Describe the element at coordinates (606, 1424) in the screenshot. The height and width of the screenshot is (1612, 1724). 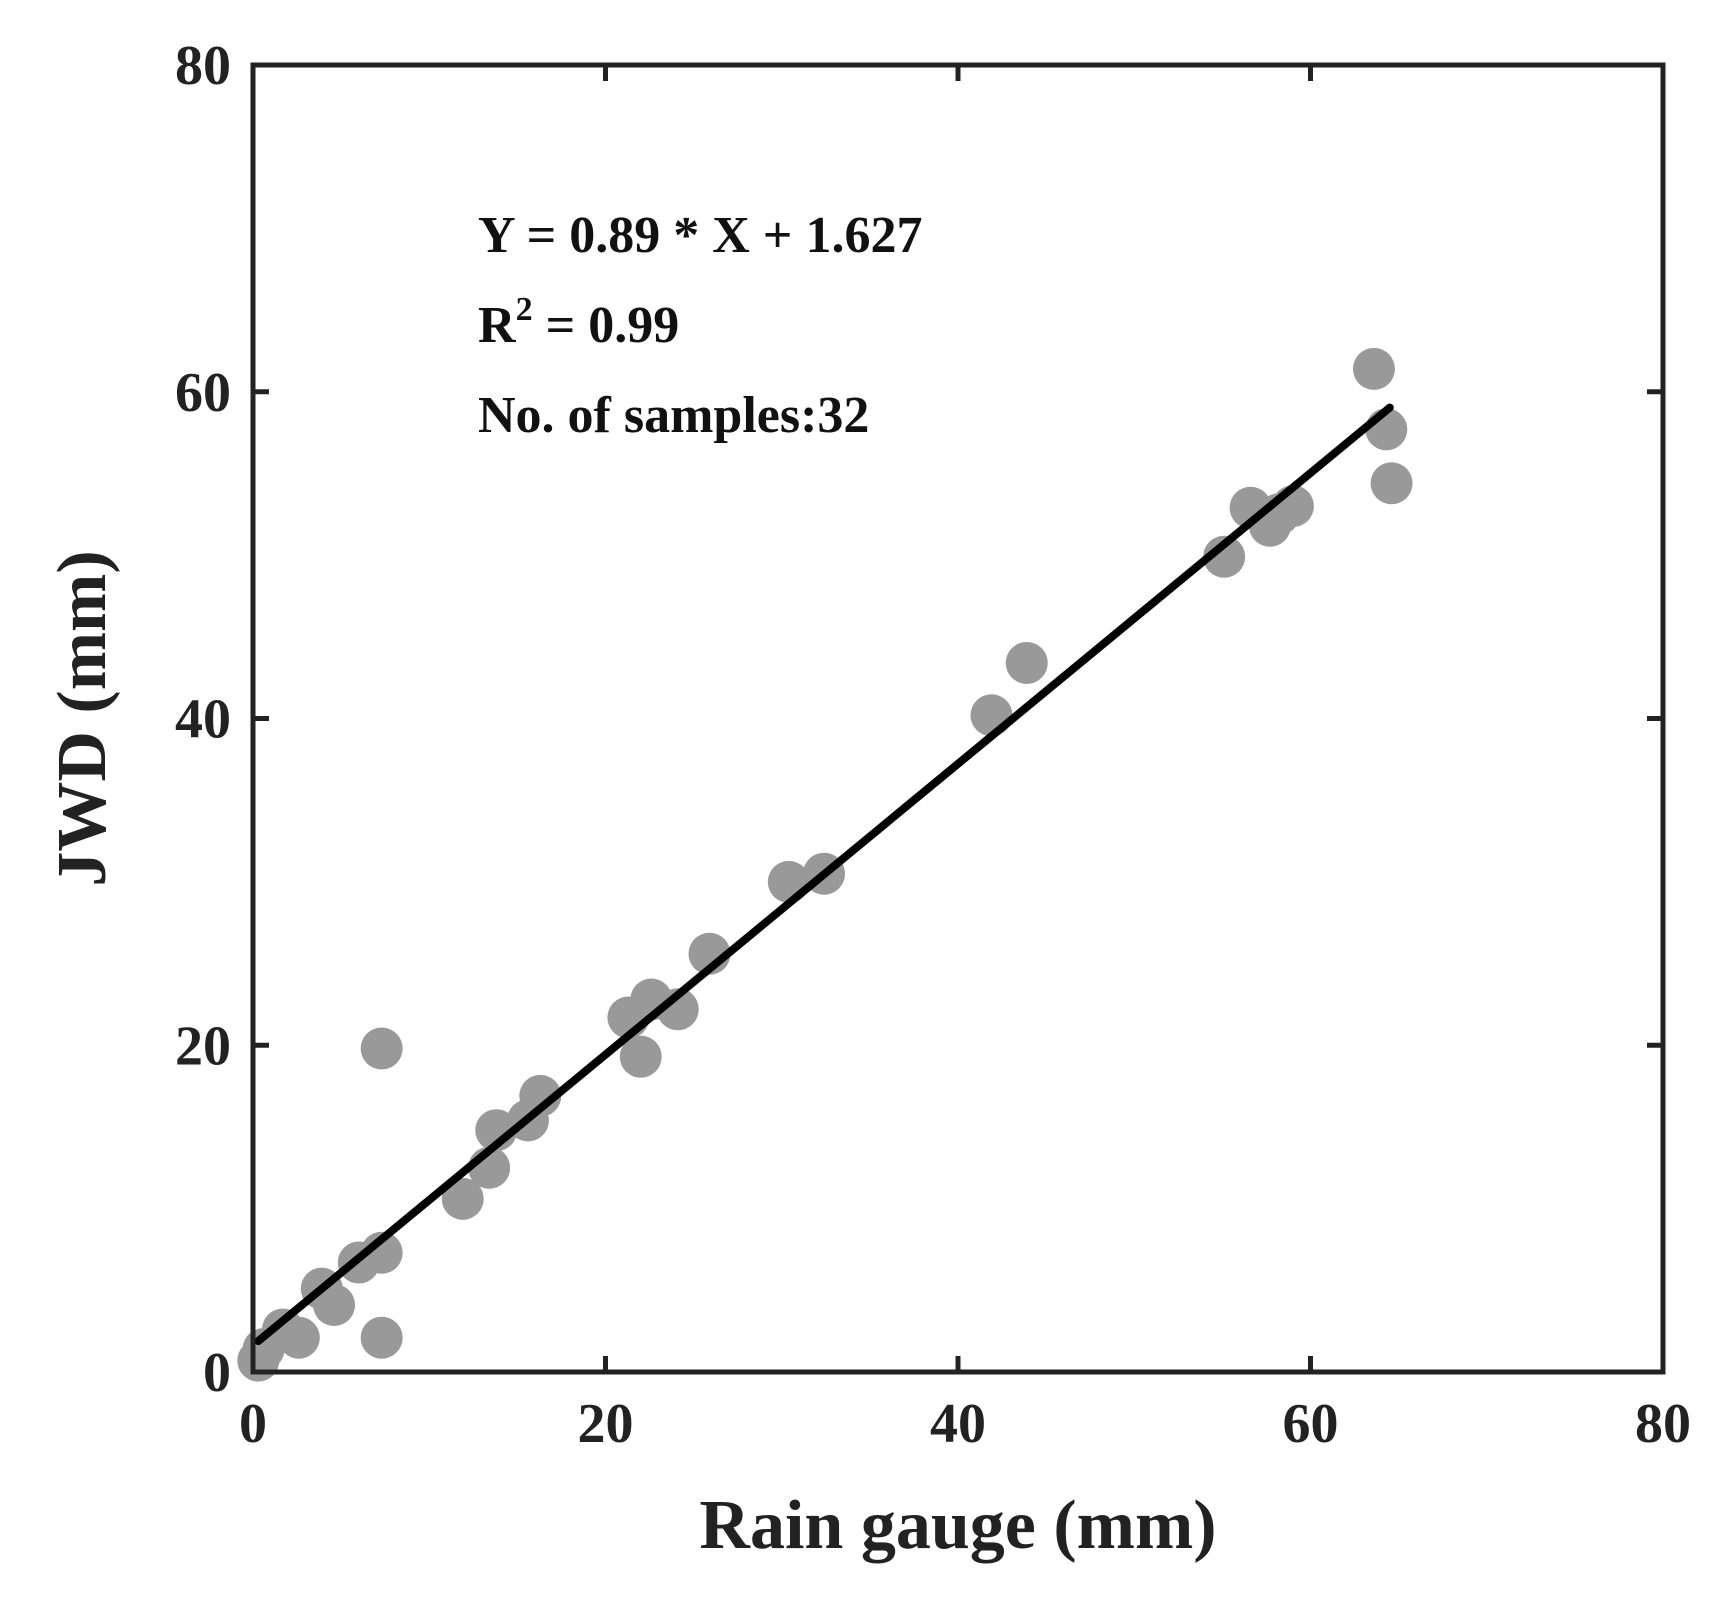
I see `x-tick-label-1: 20` at that location.